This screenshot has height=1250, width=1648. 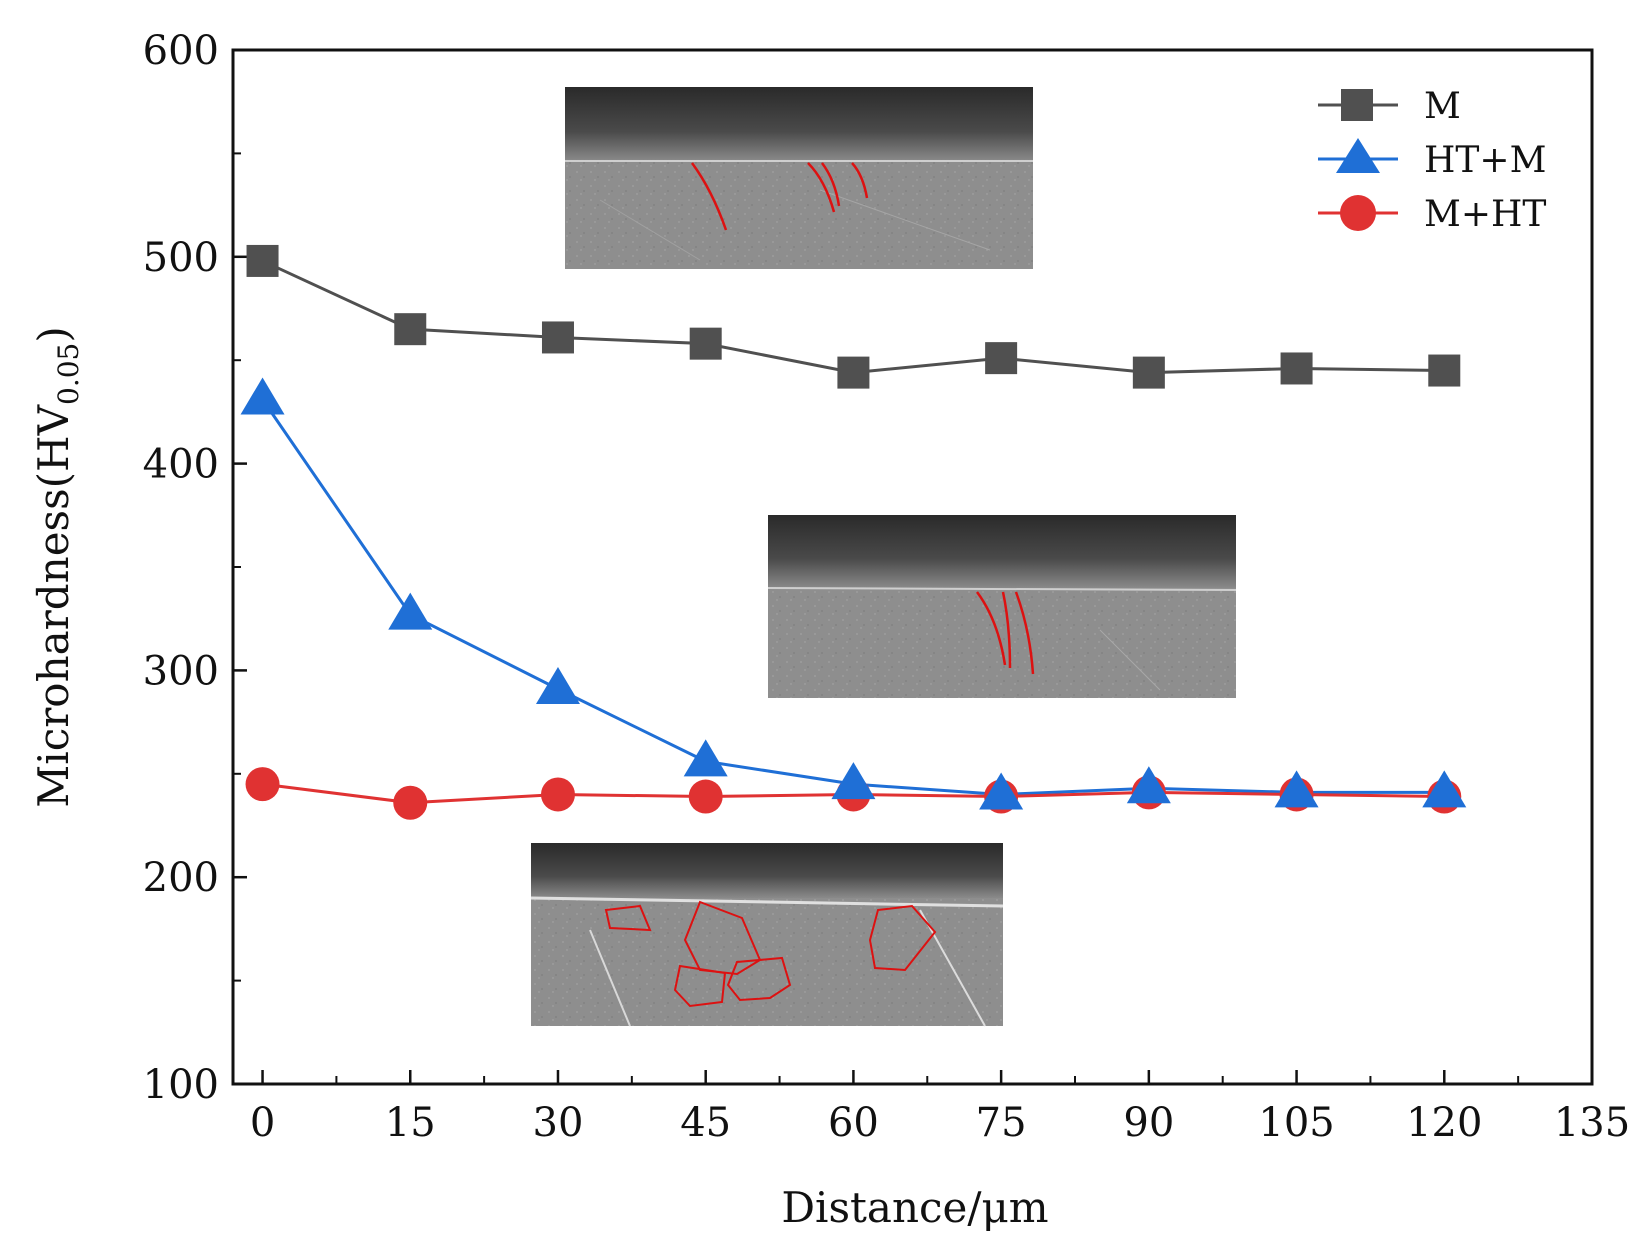 What do you see at coordinates (1358, 155) in the screenshot?
I see `legend-triangle-marker` at bounding box center [1358, 155].